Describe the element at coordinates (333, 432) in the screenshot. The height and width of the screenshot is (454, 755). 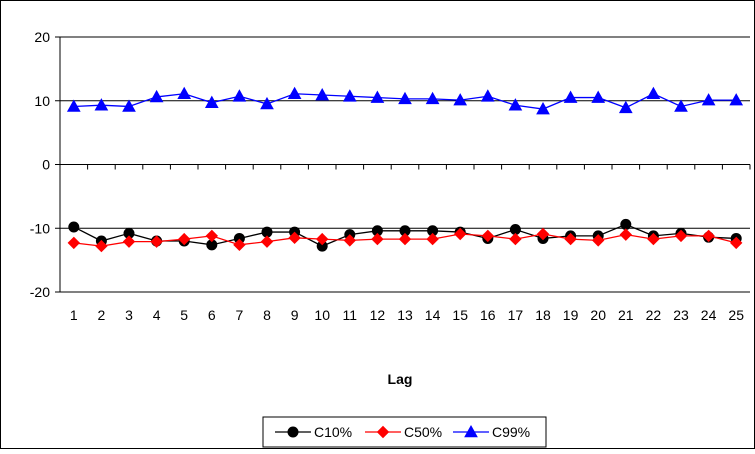
I see `legend-label: C10%` at that location.